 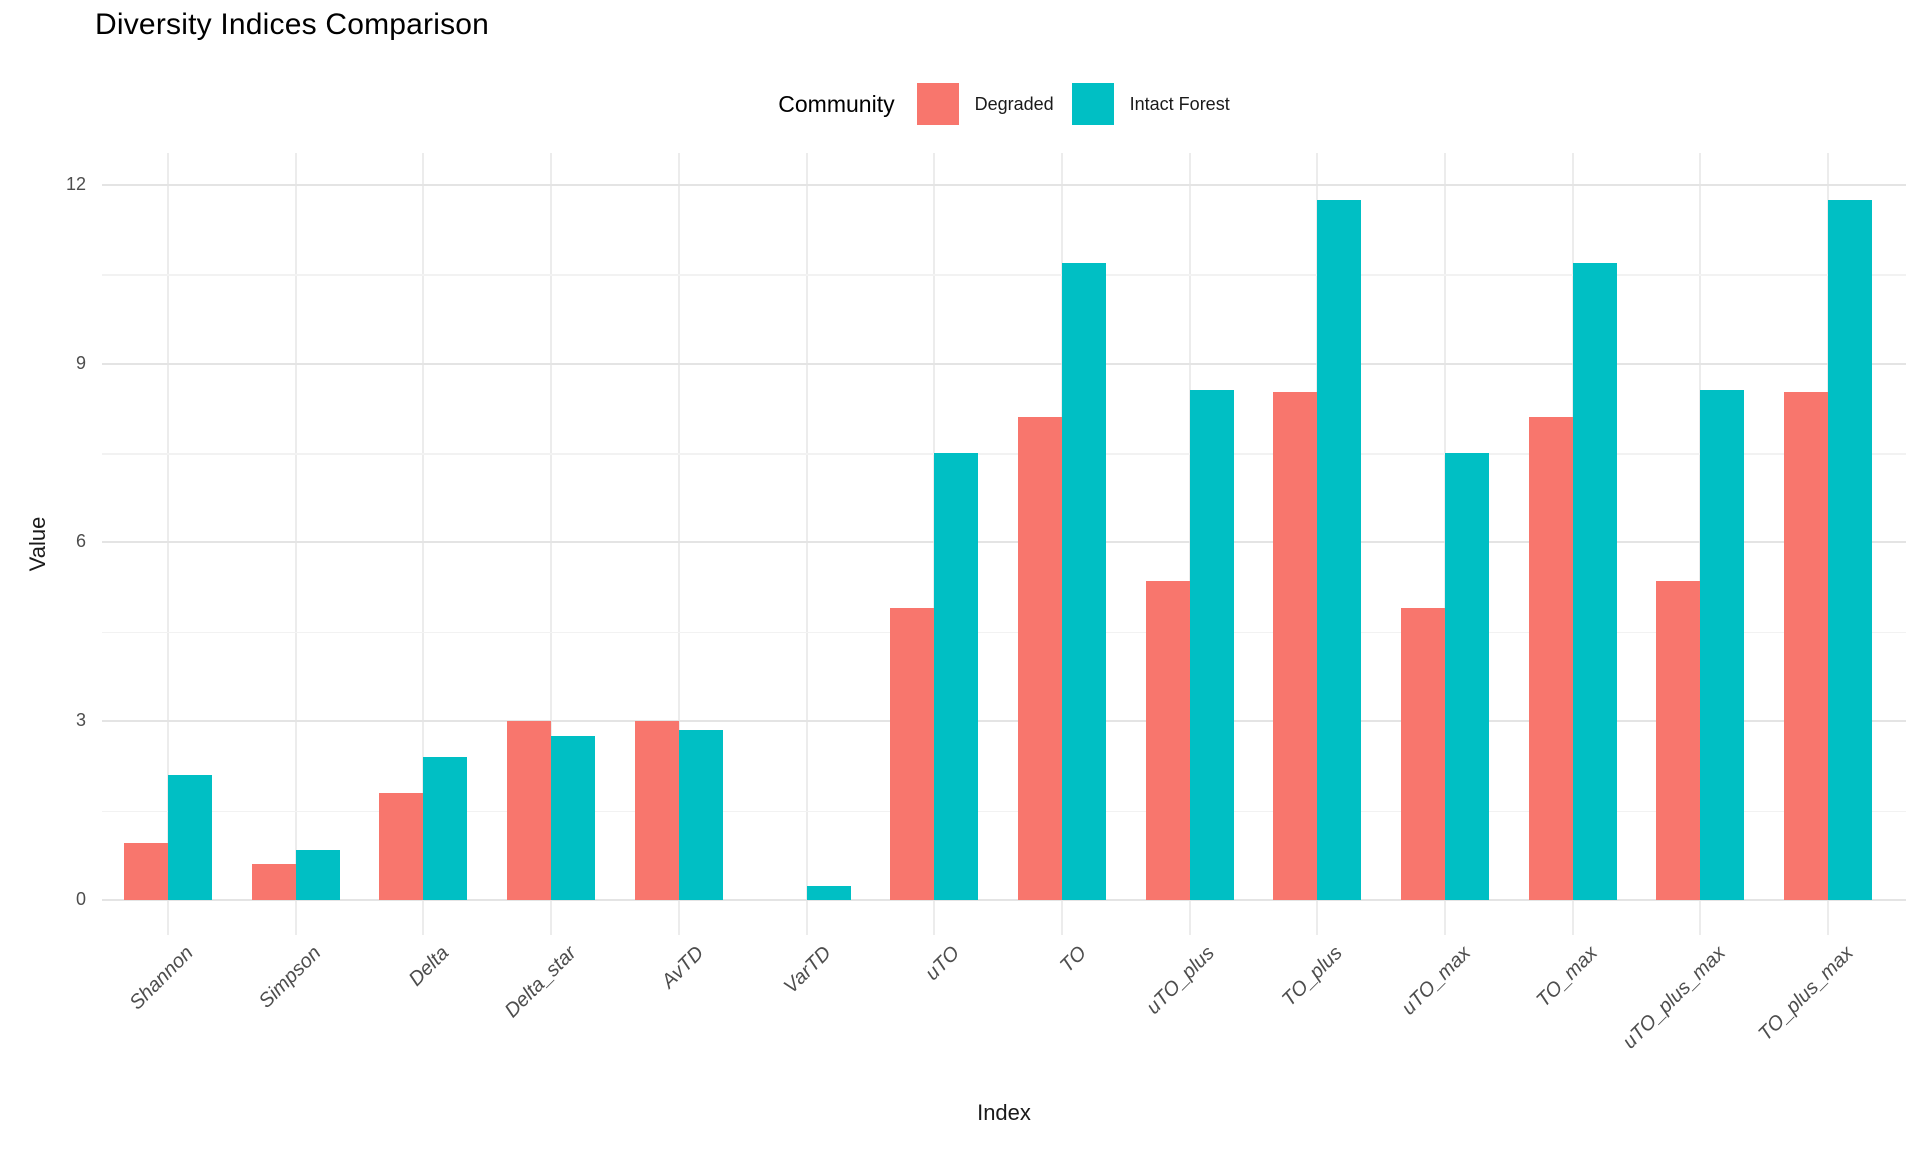 I want to click on bar-degraded-TO_max, so click(x=1550, y=658).